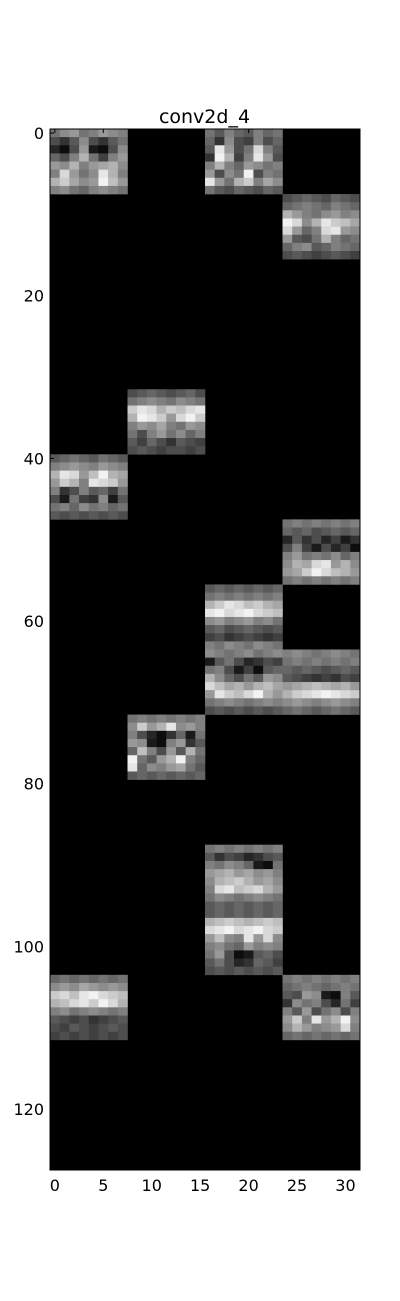 The width and height of the screenshot is (400, 1301). I want to click on x-tick-label: 25, so click(297, 1185).